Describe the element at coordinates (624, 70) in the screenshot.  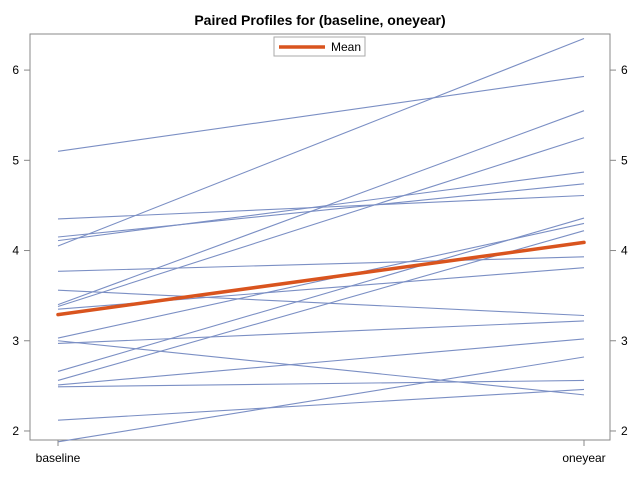
I see `y-tick-label-right: 6` at that location.